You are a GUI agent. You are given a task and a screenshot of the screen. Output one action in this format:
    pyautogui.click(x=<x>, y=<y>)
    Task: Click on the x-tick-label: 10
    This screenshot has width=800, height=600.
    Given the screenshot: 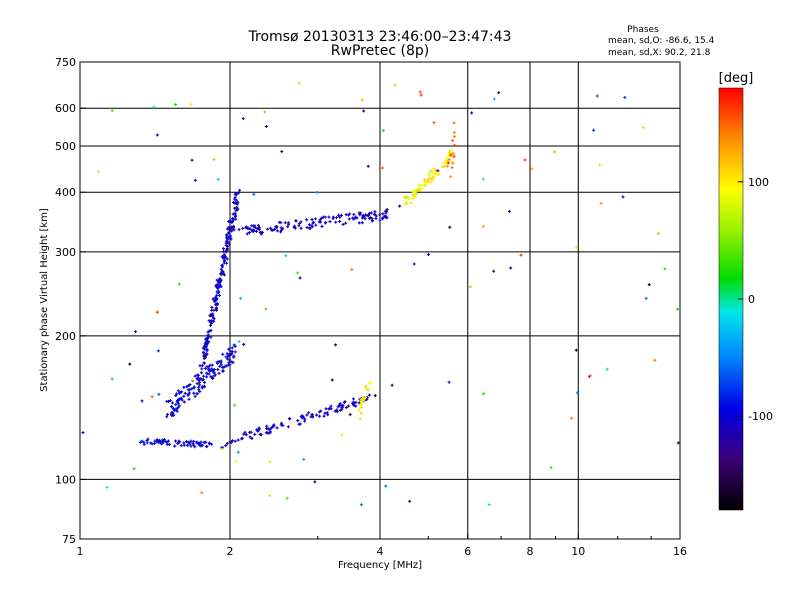 What is the action you would take?
    pyautogui.click(x=578, y=551)
    